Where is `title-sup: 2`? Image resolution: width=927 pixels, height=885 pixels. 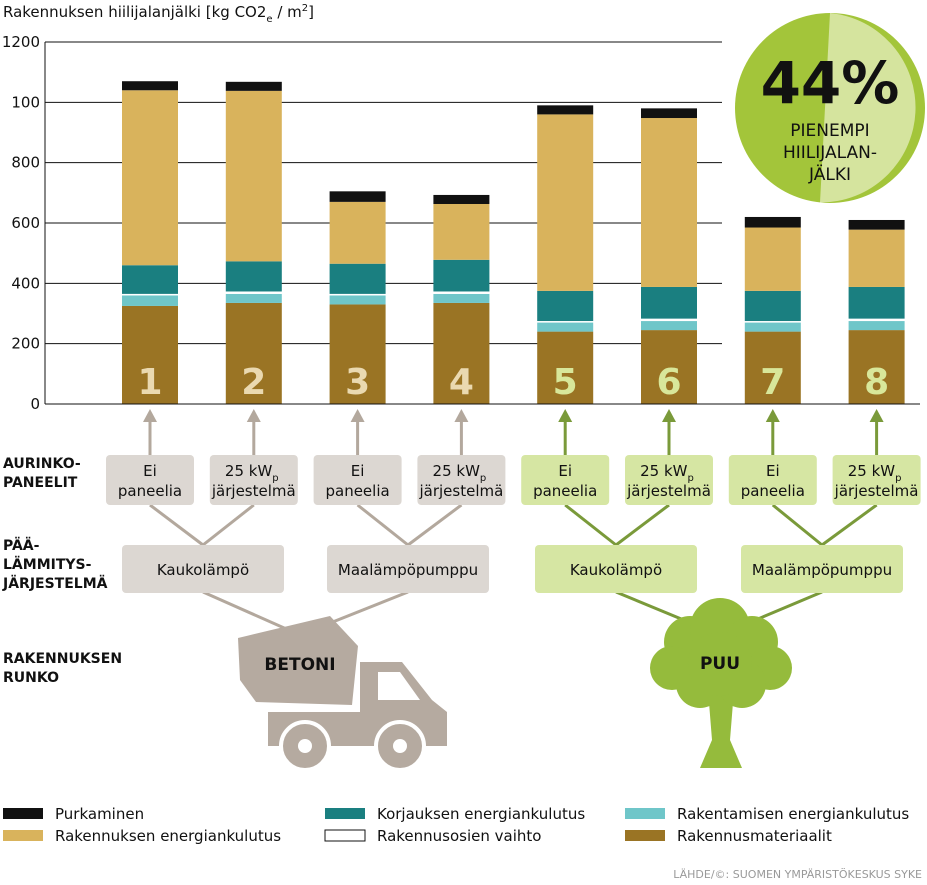
title-sup: 2 is located at coordinates (305, 8).